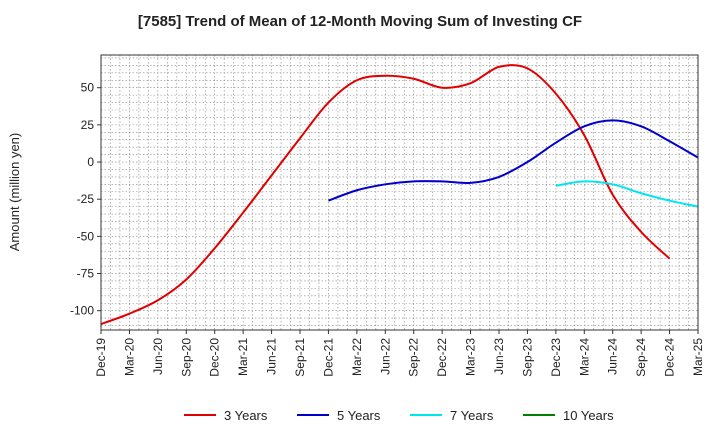 The image size is (720, 440). What do you see at coordinates (527, 357) in the screenshot?
I see `x-tick-label: Sep-23` at bounding box center [527, 357].